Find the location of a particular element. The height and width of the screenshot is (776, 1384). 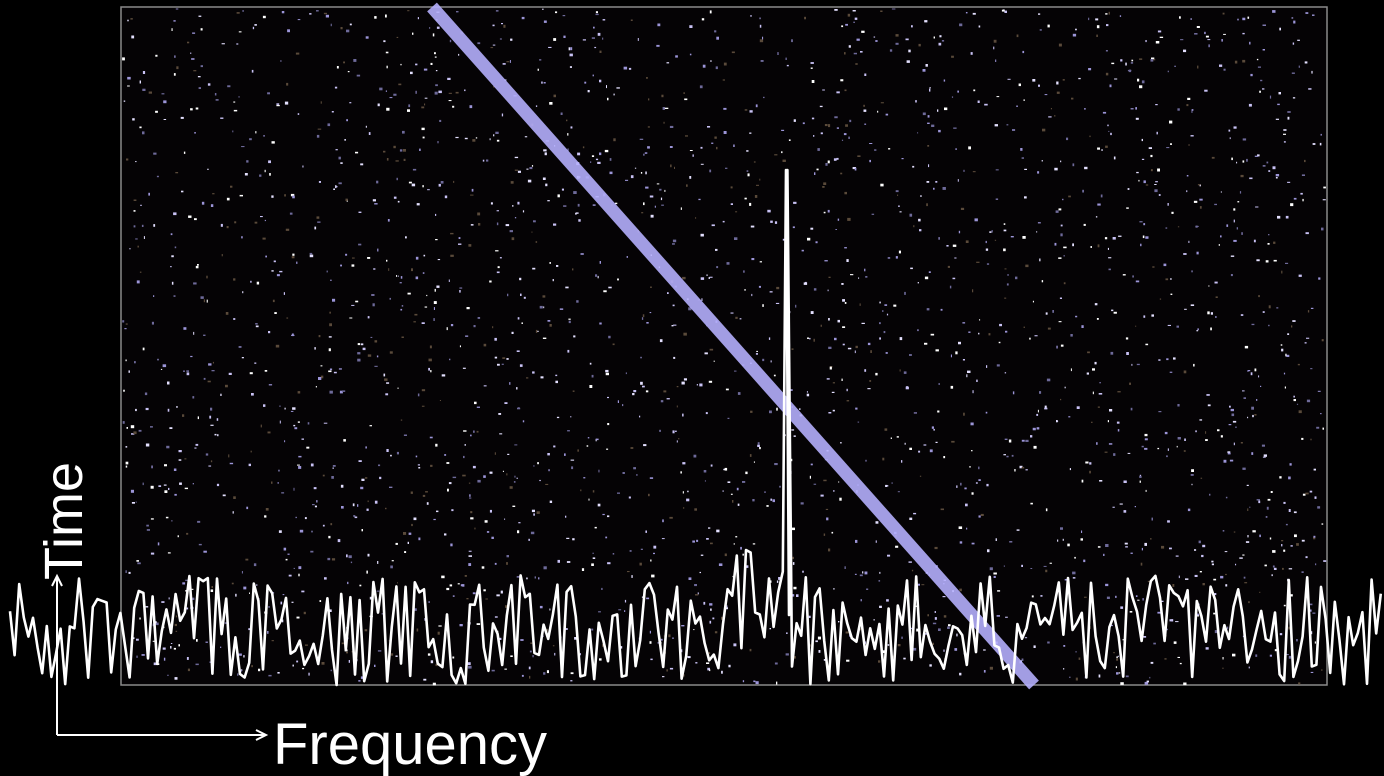

y-axis-label: Time is located at coordinates (64, 521).